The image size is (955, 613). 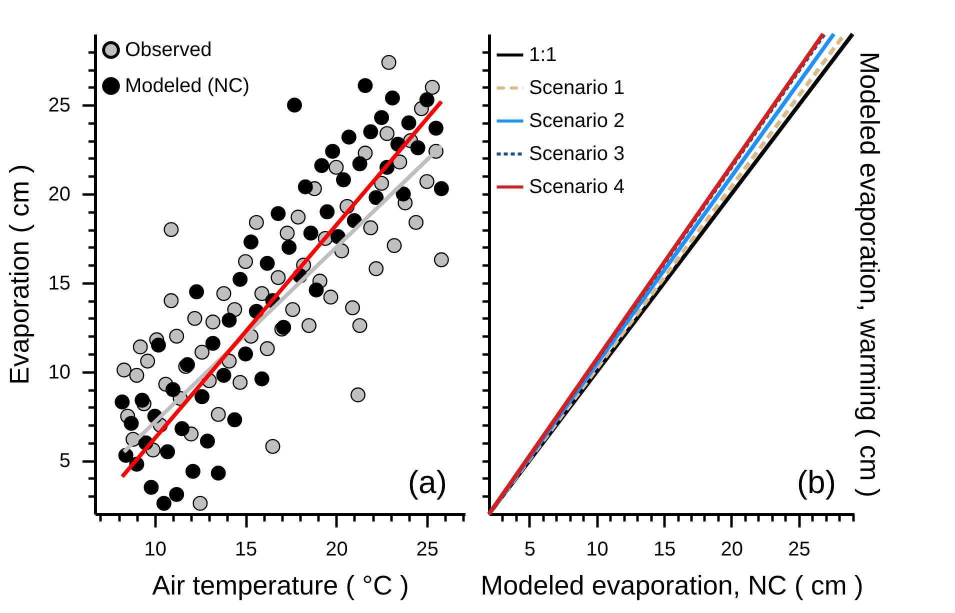 What do you see at coordinates (280, 585) in the screenshot?
I see `x-axis-title: Air temperature ( °C )` at bounding box center [280, 585].